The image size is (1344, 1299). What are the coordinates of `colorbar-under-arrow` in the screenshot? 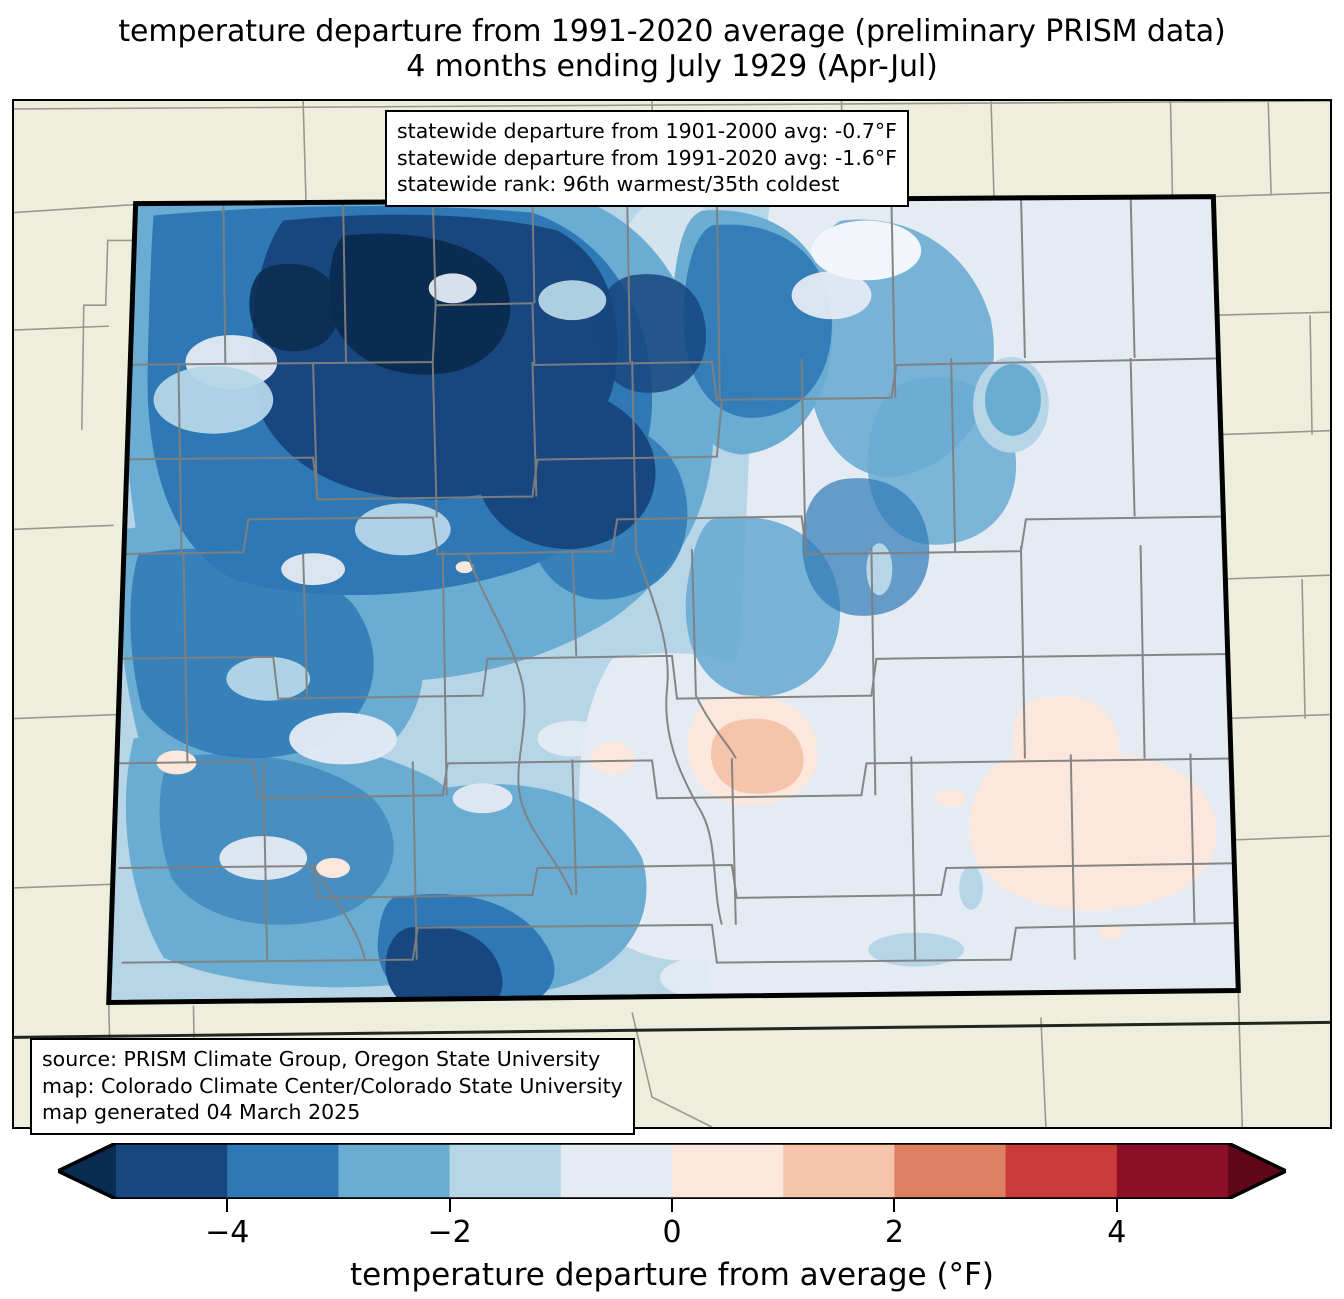 It's located at (87, 1171).